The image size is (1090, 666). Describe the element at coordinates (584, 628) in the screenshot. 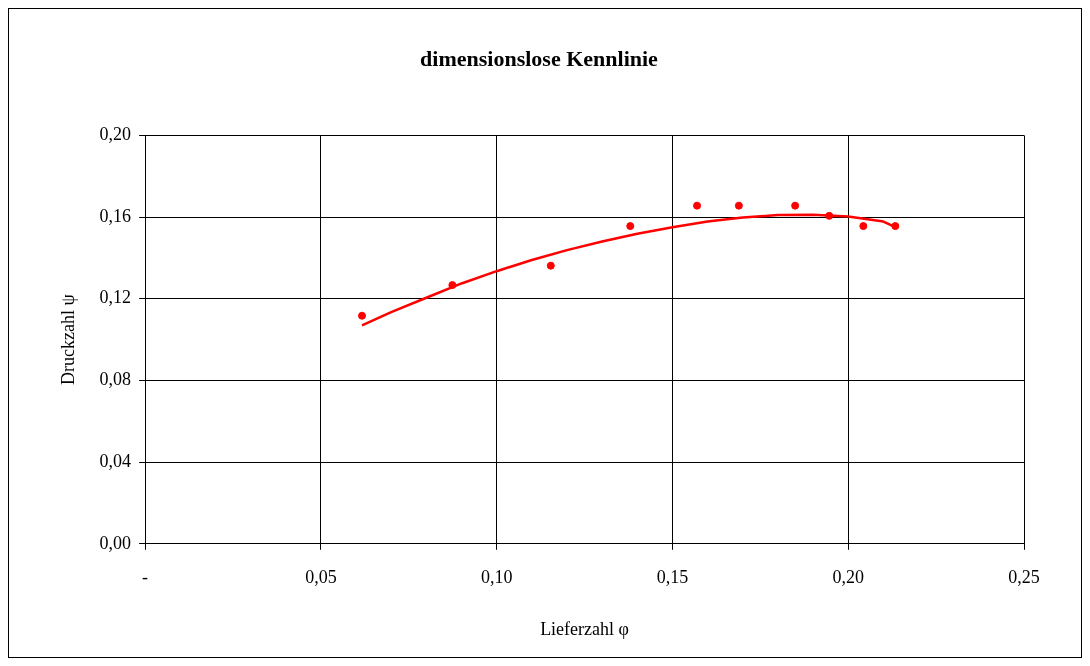

I see `x-axis-title: Lieferzahl φ` at that location.